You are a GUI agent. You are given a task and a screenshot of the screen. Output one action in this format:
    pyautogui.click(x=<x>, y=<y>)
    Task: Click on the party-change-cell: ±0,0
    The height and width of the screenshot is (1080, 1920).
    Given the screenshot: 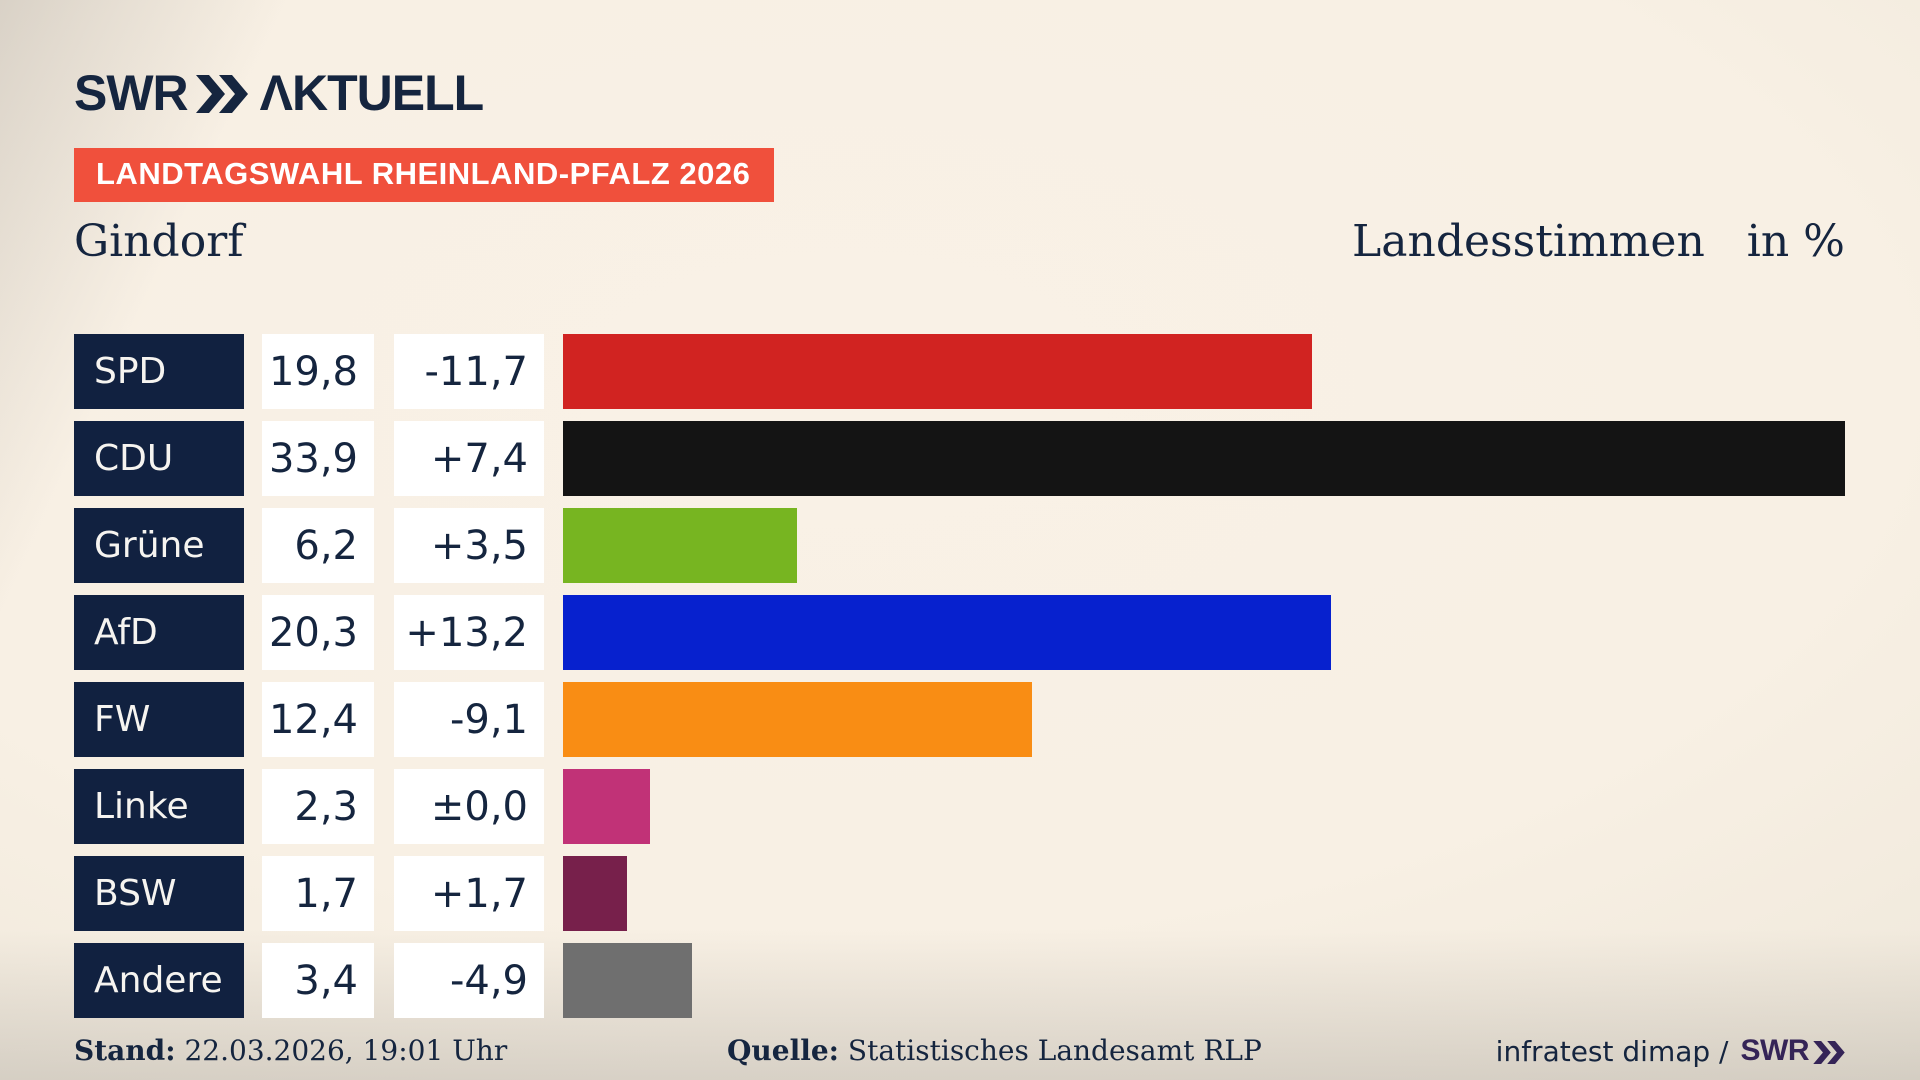 What is the action you would take?
    pyautogui.click(x=469, y=806)
    